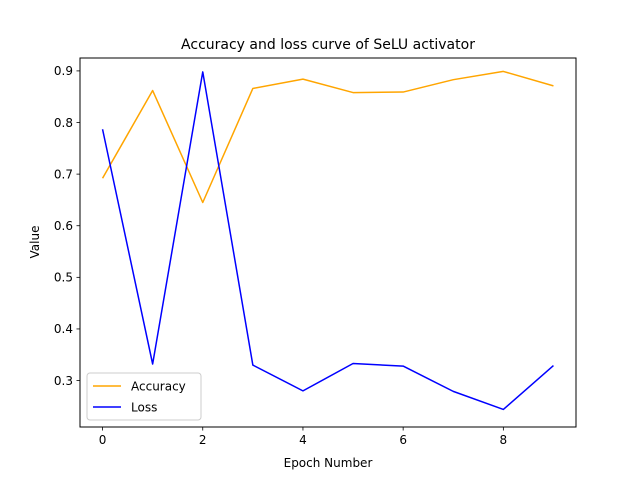 Image resolution: width=640 pixels, height=480 pixels. What do you see at coordinates (63, 174) in the screenshot?
I see `y-tick-label: 0.7` at bounding box center [63, 174].